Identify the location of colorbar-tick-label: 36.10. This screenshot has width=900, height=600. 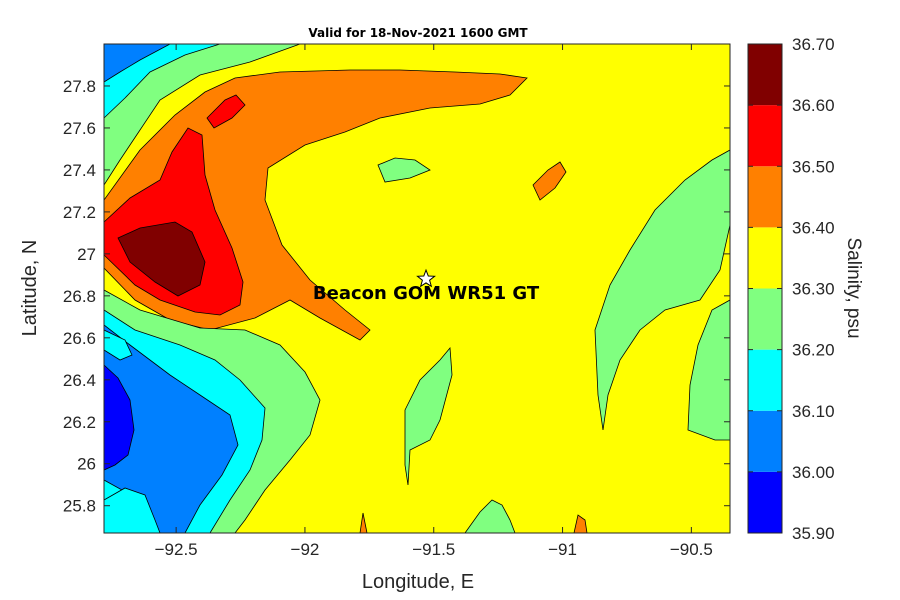
(813, 411).